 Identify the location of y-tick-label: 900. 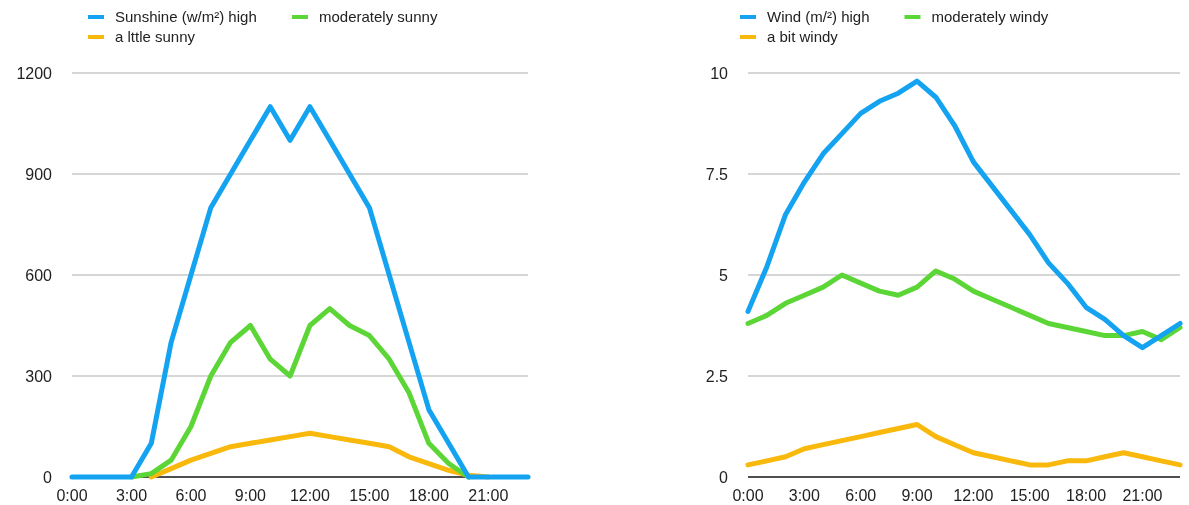
(39, 174).